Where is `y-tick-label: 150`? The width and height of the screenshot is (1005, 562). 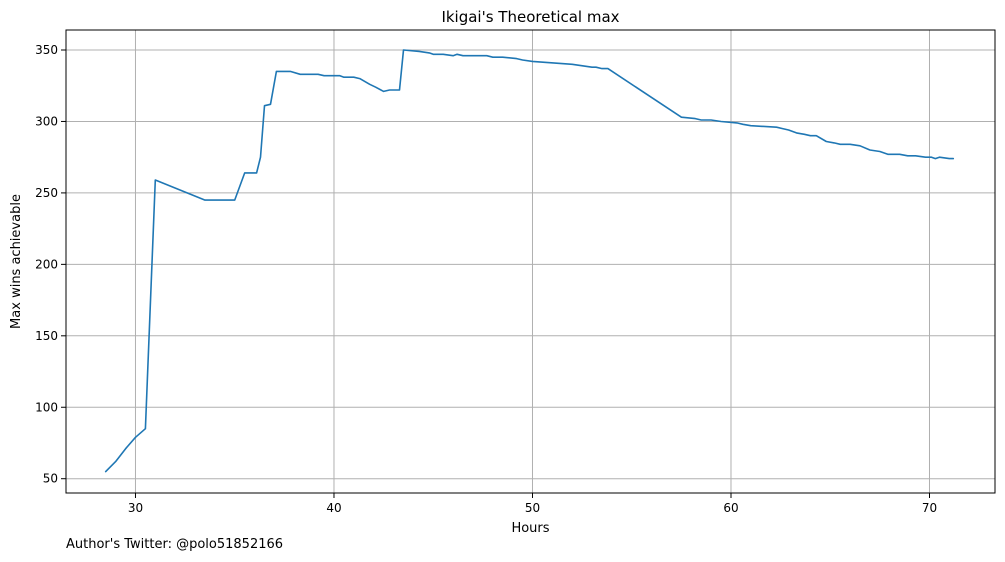
y-tick-label: 150 is located at coordinates (46, 336).